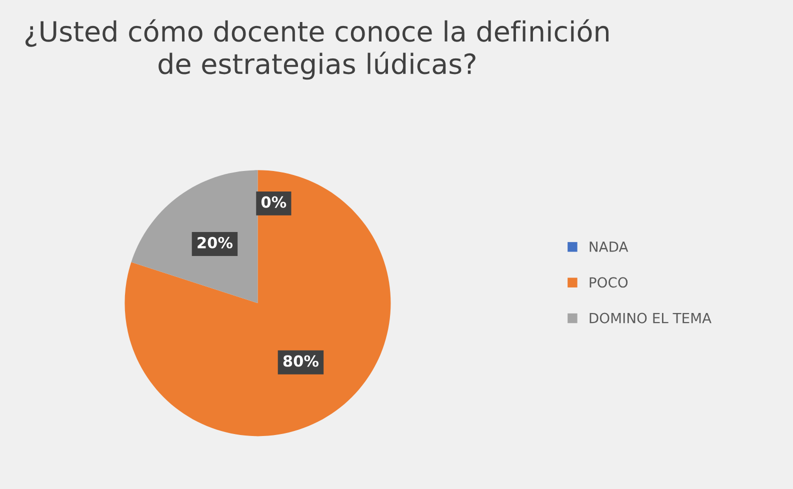 The height and width of the screenshot is (489, 793). What do you see at coordinates (609, 247) in the screenshot?
I see `legend-label: NADA` at bounding box center [609, 247].